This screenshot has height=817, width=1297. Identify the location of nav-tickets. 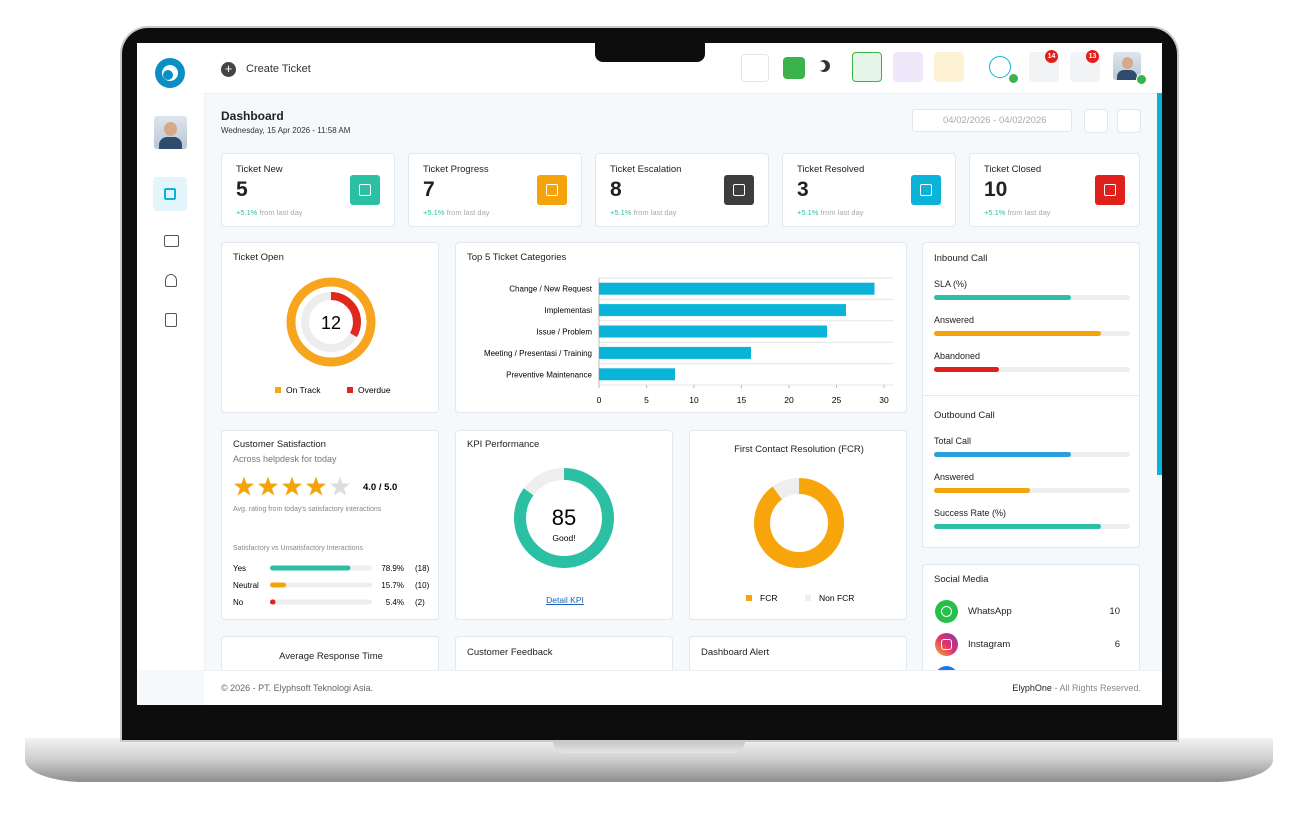
(171, 241).